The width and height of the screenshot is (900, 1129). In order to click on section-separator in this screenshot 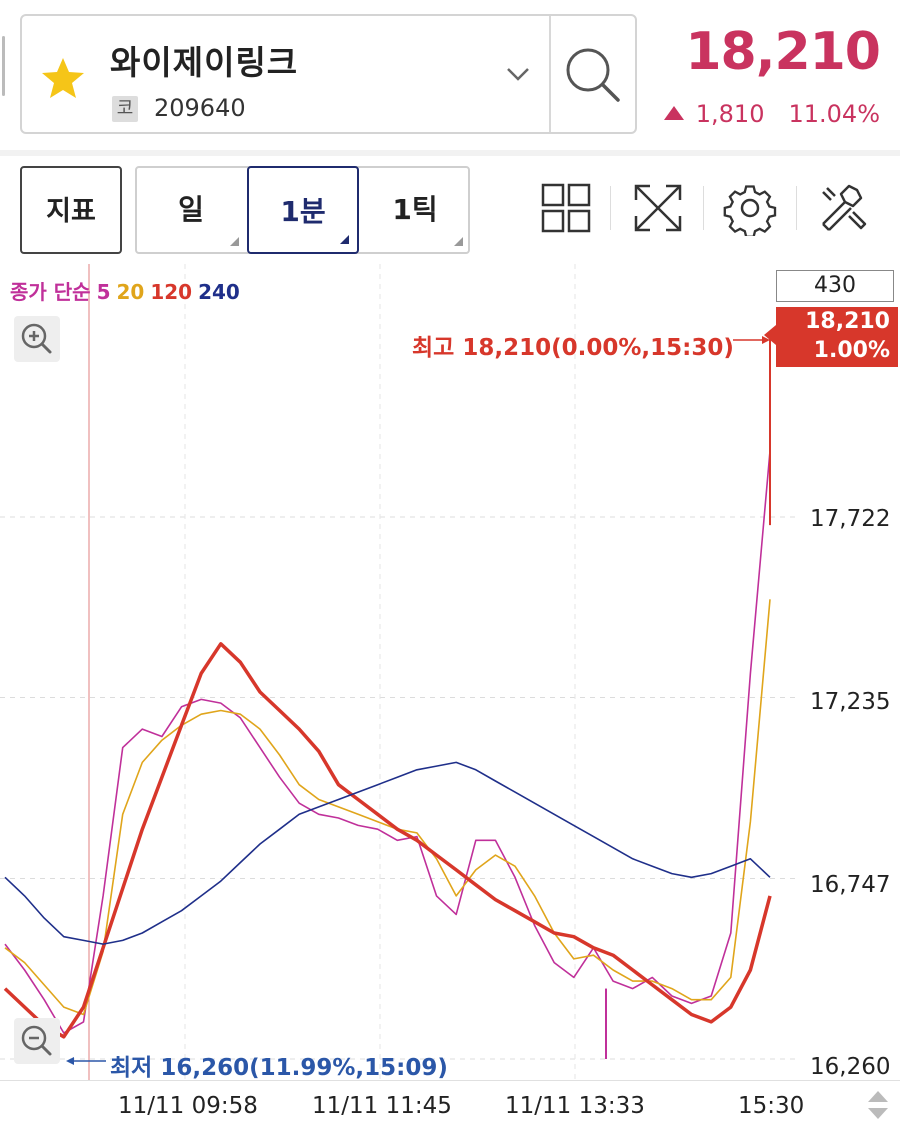, I will do `click(450, 153)`.